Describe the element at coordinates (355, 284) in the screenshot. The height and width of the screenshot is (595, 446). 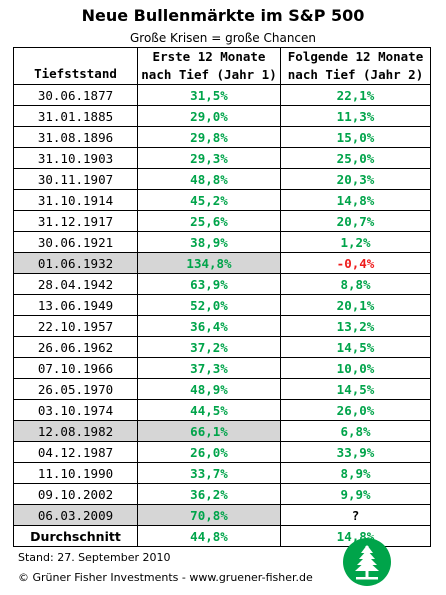
I see `row-year2-value: 8,8%` at that location.